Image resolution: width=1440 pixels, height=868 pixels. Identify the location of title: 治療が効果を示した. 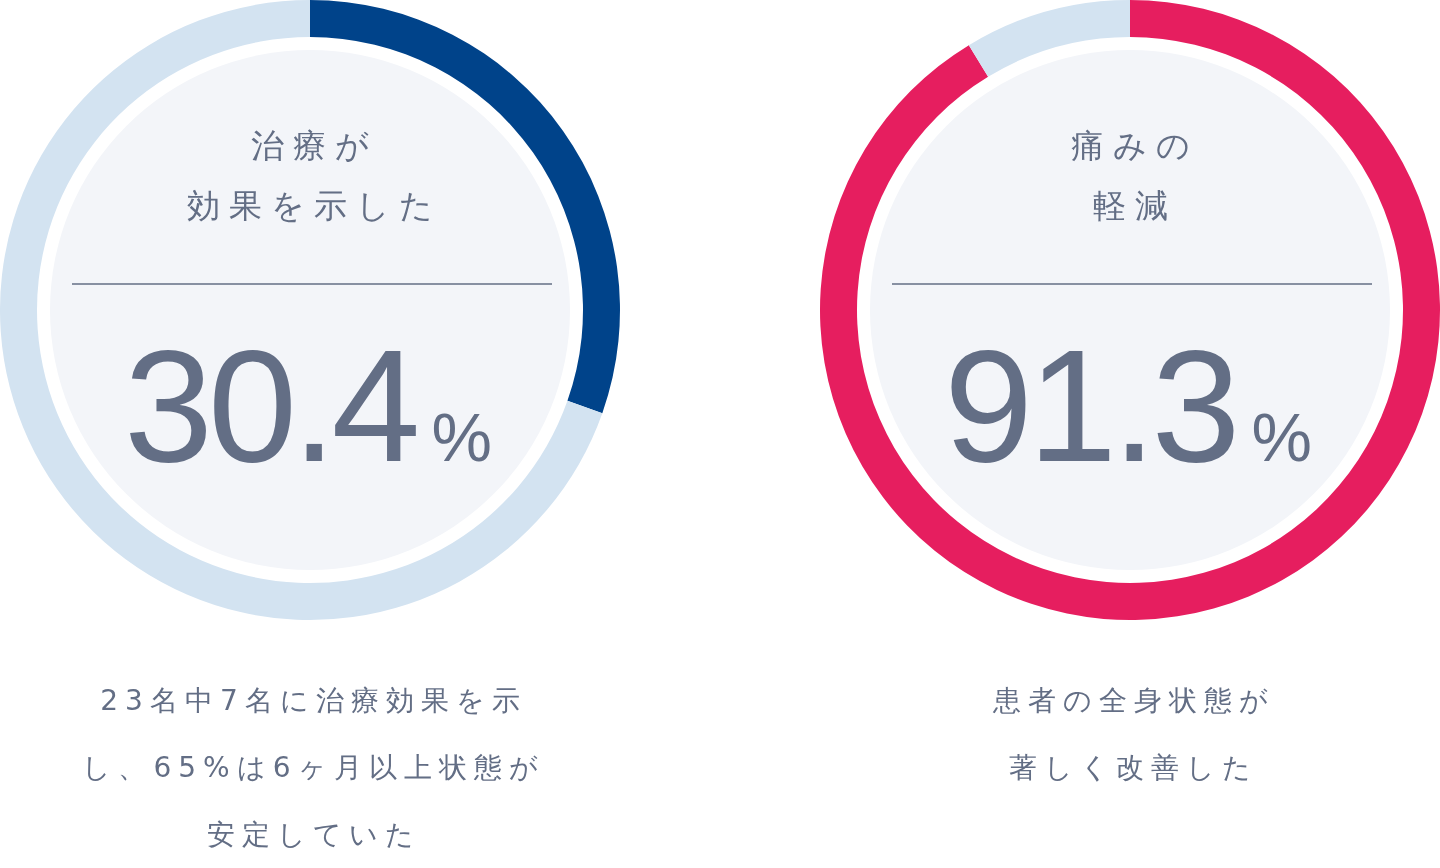
(314, 175).